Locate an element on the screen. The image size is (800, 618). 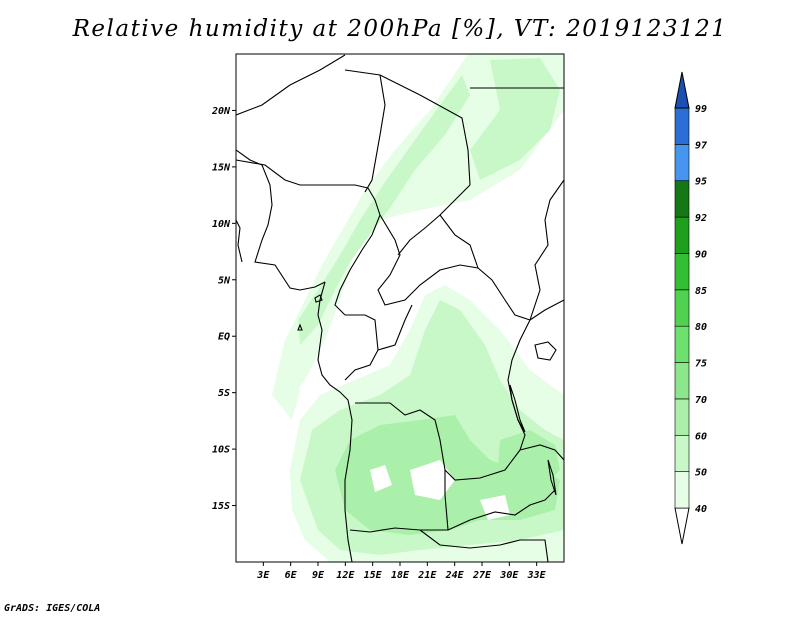
lake-victoria is located at coordinates (545, 351).